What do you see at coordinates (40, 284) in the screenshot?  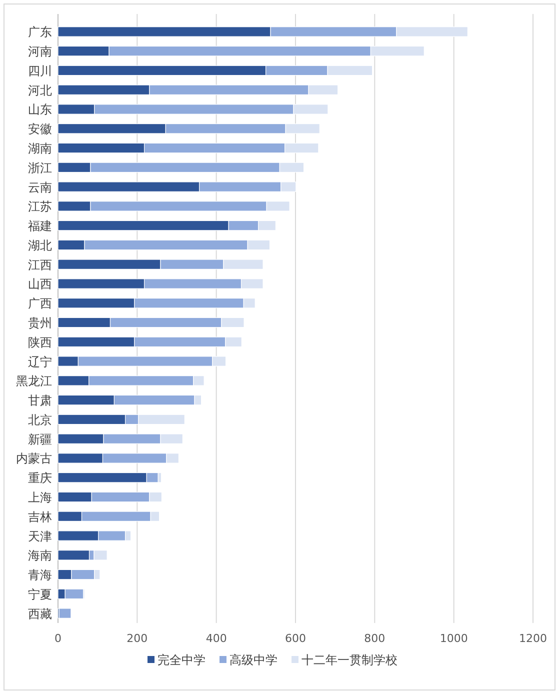 I see `y-tick-label: 山西` at bounding box center [40, 284].